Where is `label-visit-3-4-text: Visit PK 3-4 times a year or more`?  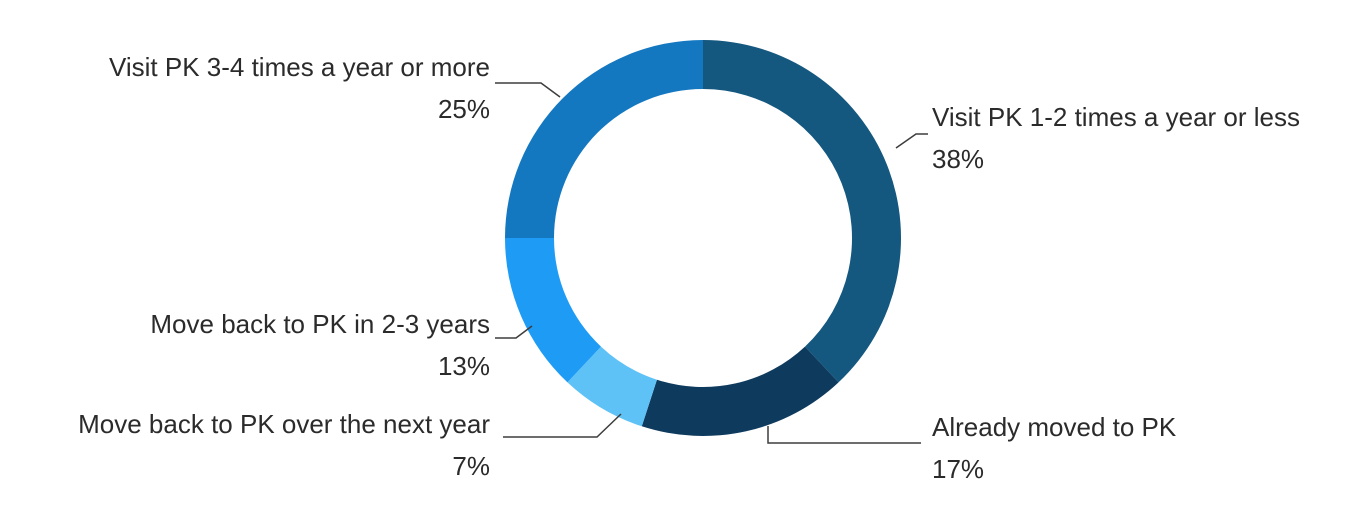 label-visit-3-4-text: Visit PK 3-4 times a year or more is located at coordinates (299, 67).